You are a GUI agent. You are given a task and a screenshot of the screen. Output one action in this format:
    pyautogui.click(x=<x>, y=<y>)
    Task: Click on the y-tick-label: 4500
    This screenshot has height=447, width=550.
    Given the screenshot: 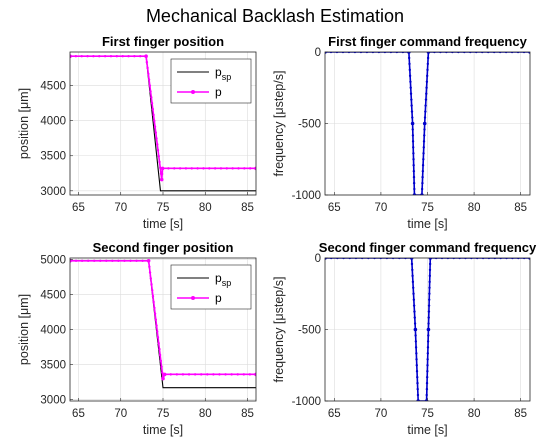 What is the action you would take?
    pyautogui.click(x=53, y=295)
    